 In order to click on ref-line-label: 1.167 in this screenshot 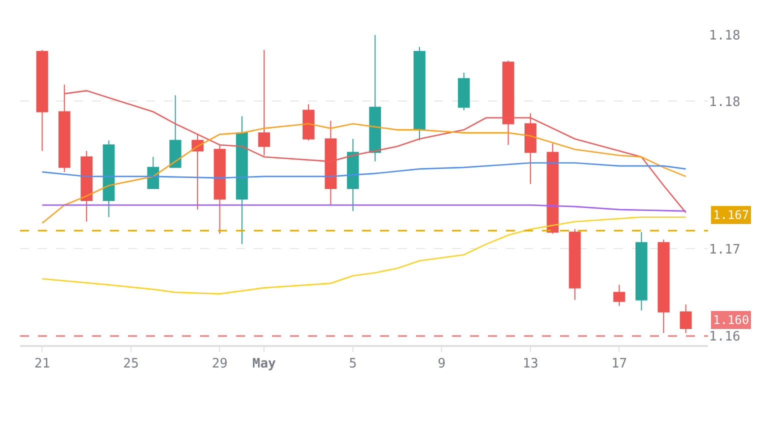, I will do `click(731, 215)`.